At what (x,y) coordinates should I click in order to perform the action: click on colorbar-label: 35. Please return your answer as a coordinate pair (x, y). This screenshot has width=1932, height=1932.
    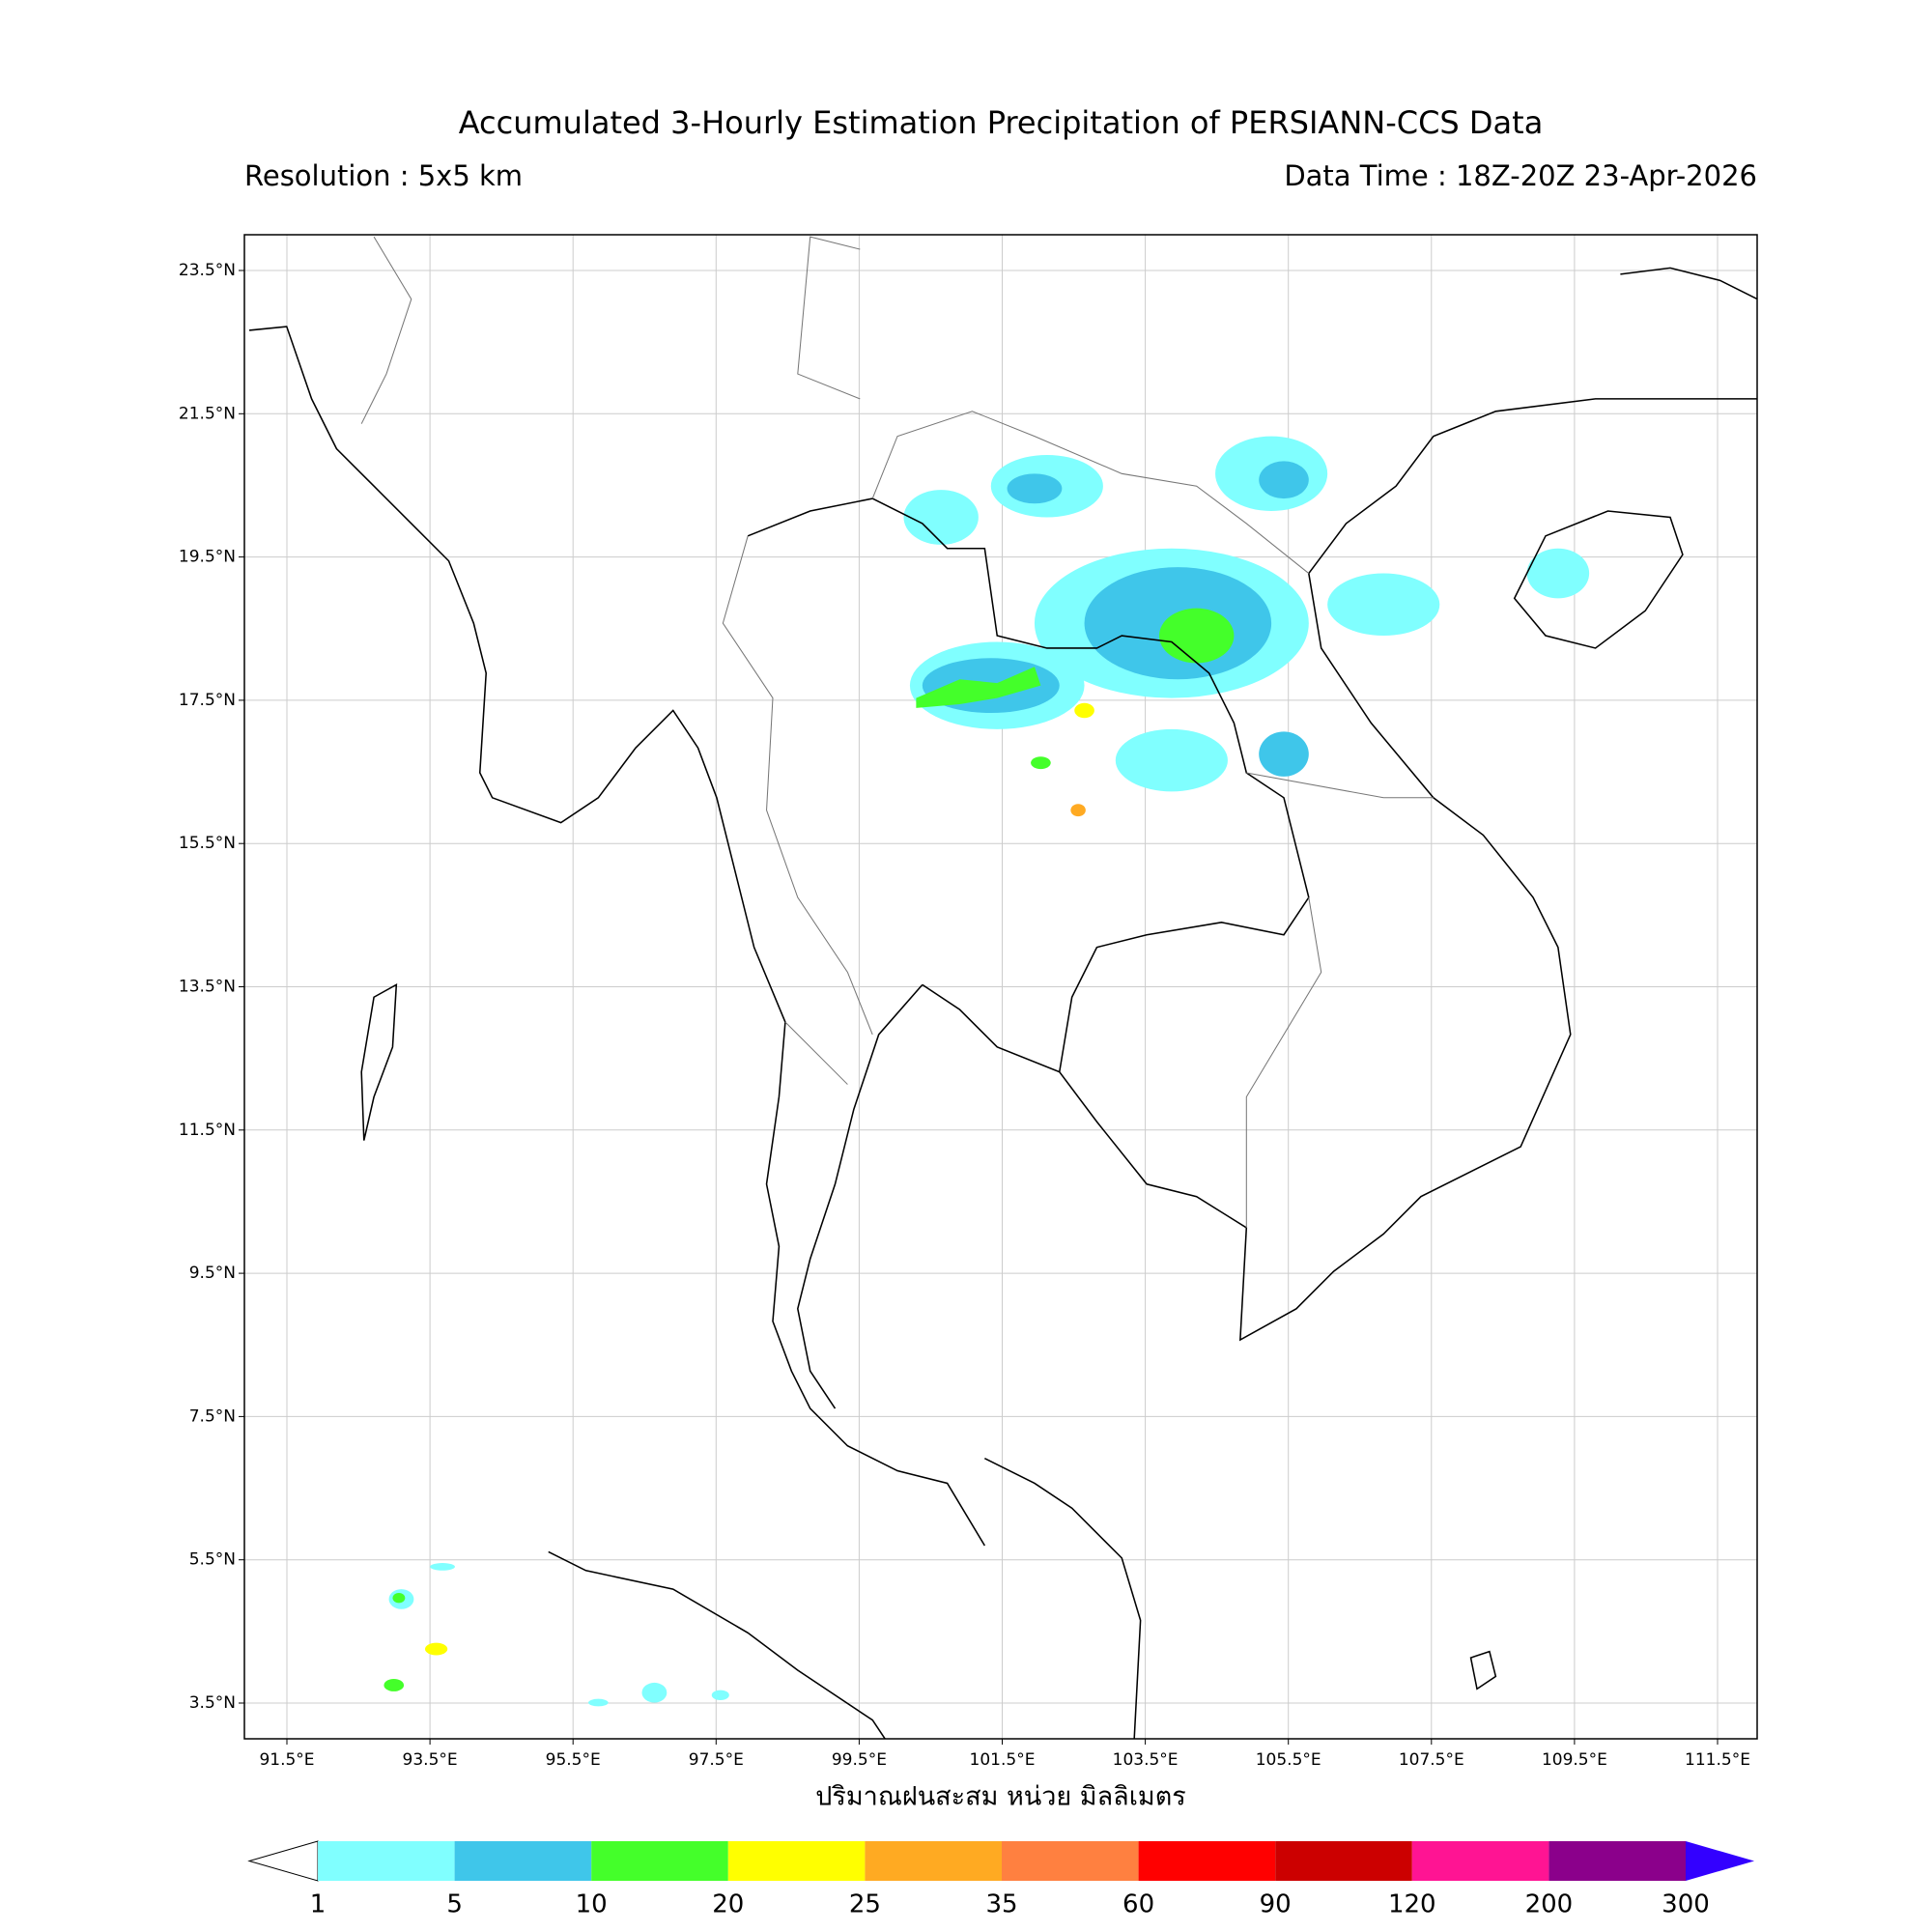
    Looking at the image, I should click on (1001, 1904).